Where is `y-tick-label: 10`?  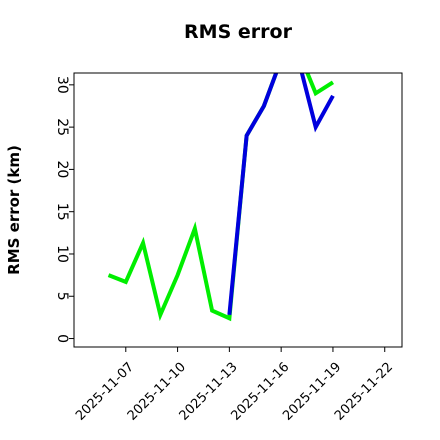
y-tick-label: 10 is located at coordinates (62, 254).